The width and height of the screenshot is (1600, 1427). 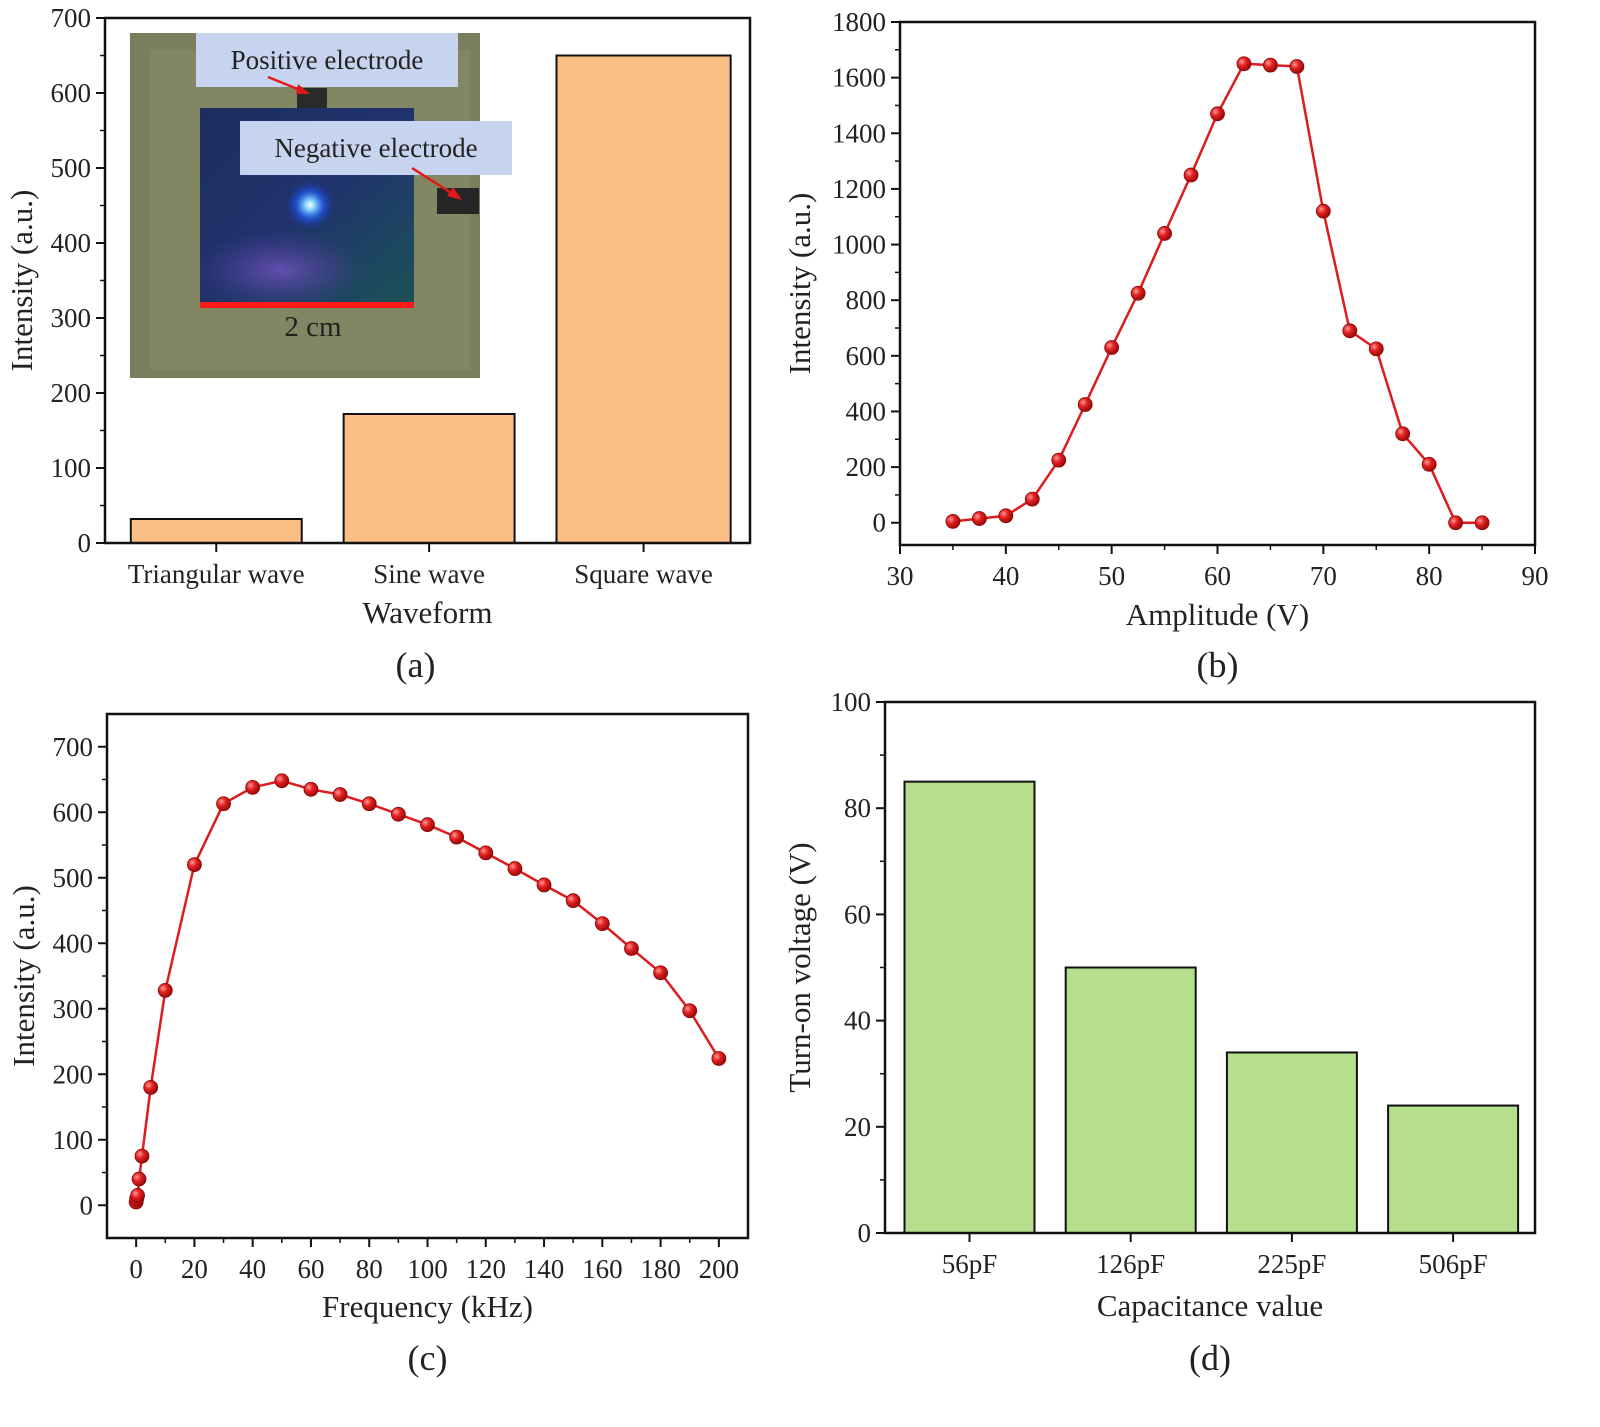 What do you see at coordinates (1453, 1264) in the screenshot?
I see `x-tick-label: 506pF` at bounding box center [1453, 1264].